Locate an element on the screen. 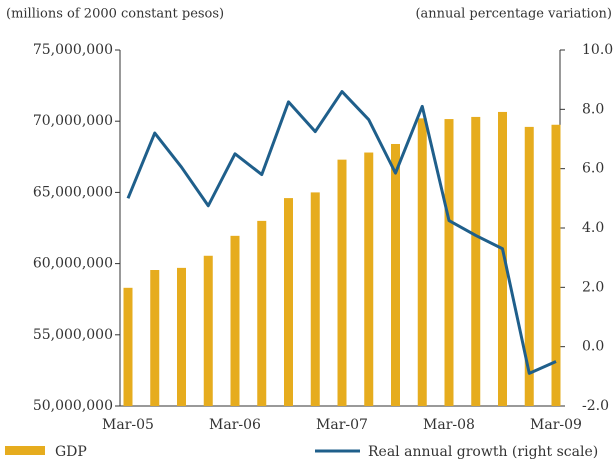 The width and height of the screenshot is (614, 463). y-tick-label: 55,000,000 is located at coordinates (73, 335).